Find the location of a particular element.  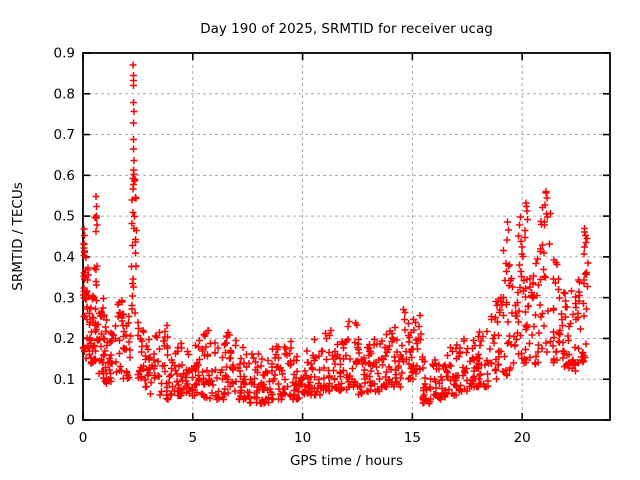

svg-text: 0.3 is located at coordinates (64, 298).